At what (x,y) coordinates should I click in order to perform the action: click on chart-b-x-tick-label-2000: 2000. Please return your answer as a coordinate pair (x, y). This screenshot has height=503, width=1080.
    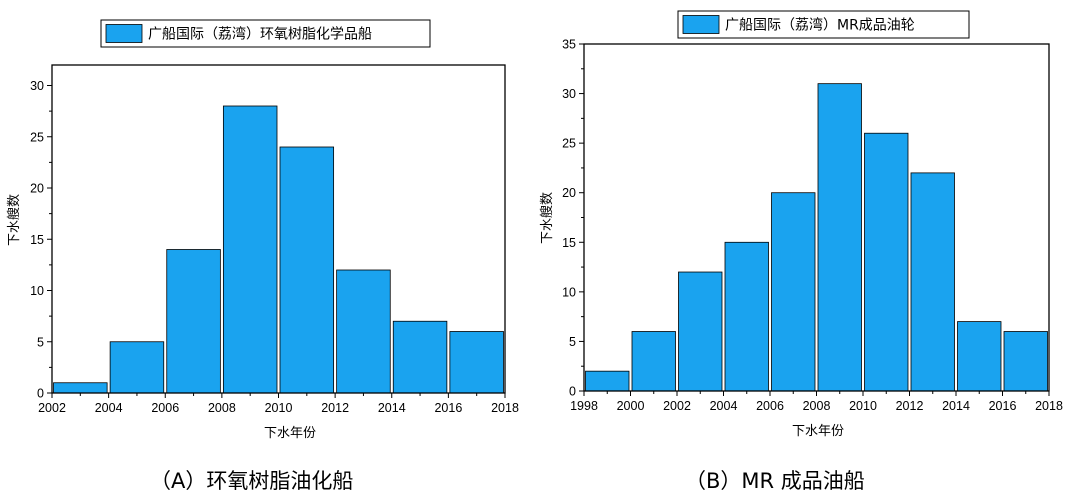
    Looking at the image, I should click on (631, 406).